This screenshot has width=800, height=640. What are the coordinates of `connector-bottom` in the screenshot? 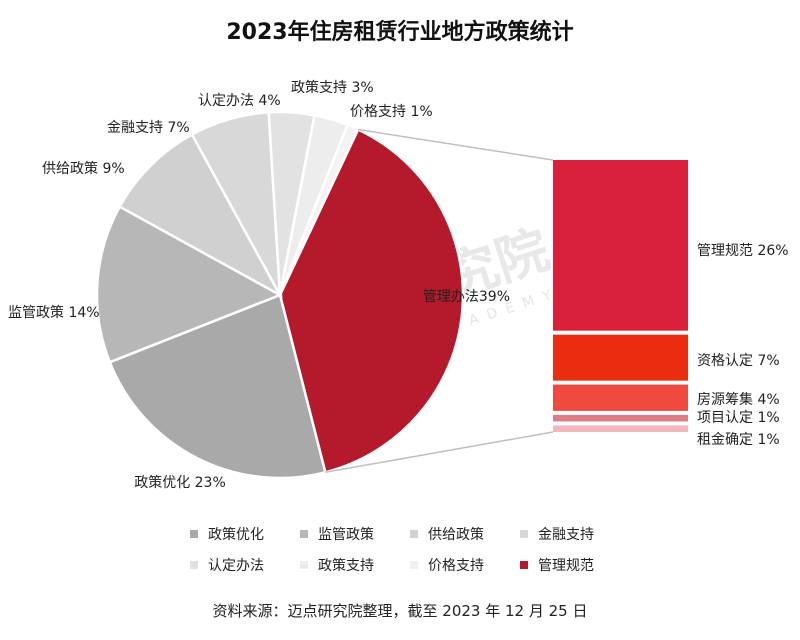 It's located at (439, 452).